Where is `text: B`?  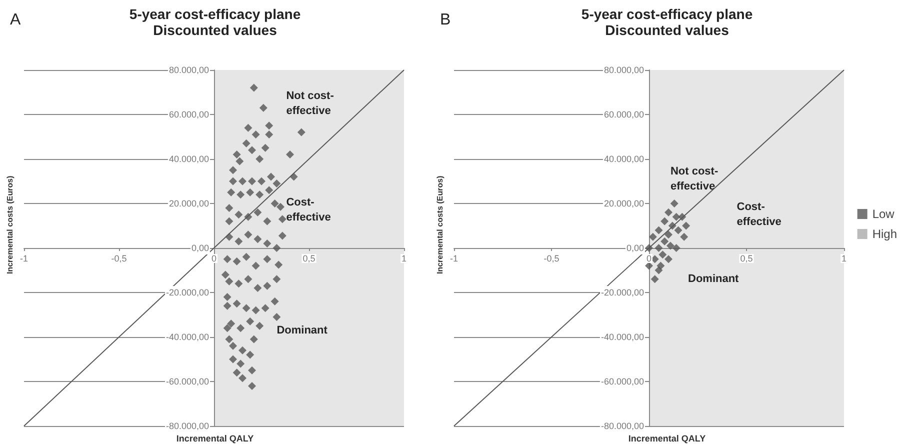 text: B is located at coordinates (445, 20).